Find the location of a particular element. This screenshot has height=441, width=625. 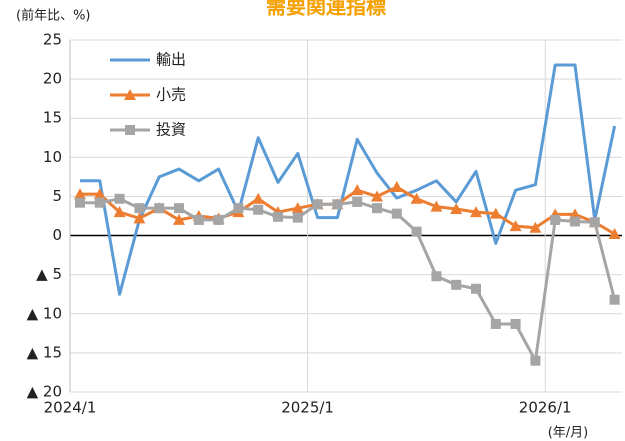

y-tick-label: 5 is located at coordinates (57, 196).